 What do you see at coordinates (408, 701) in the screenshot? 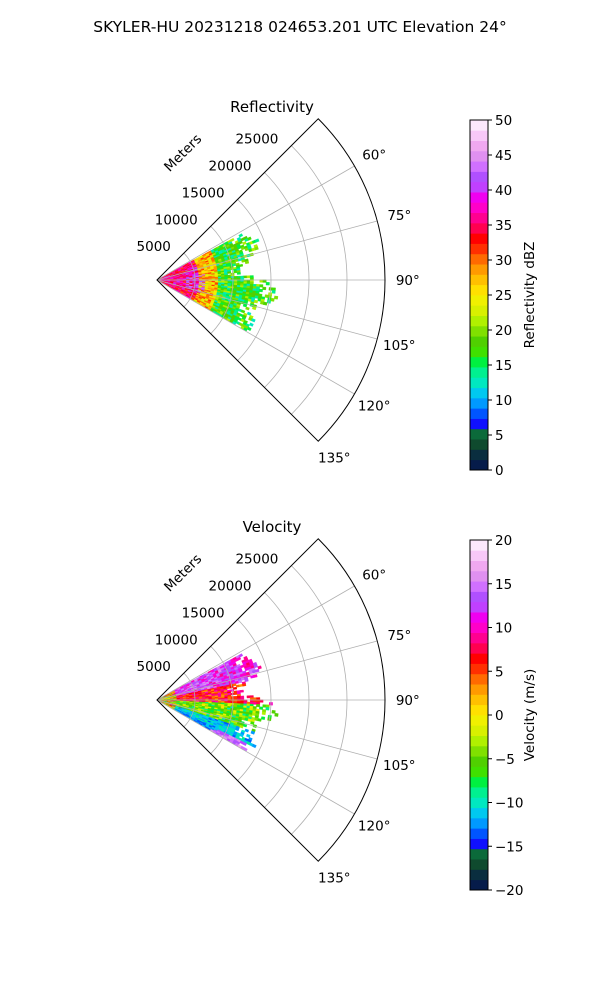
I see `azimuth-tick-label: 90°` at bounding box center [408, 701].